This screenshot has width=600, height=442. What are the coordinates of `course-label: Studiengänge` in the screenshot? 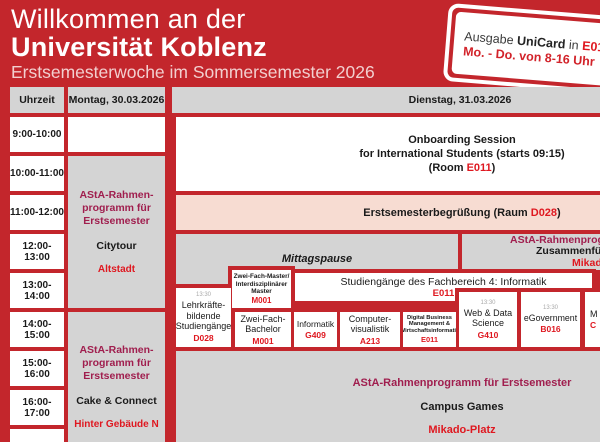 It's located at (203, 326).